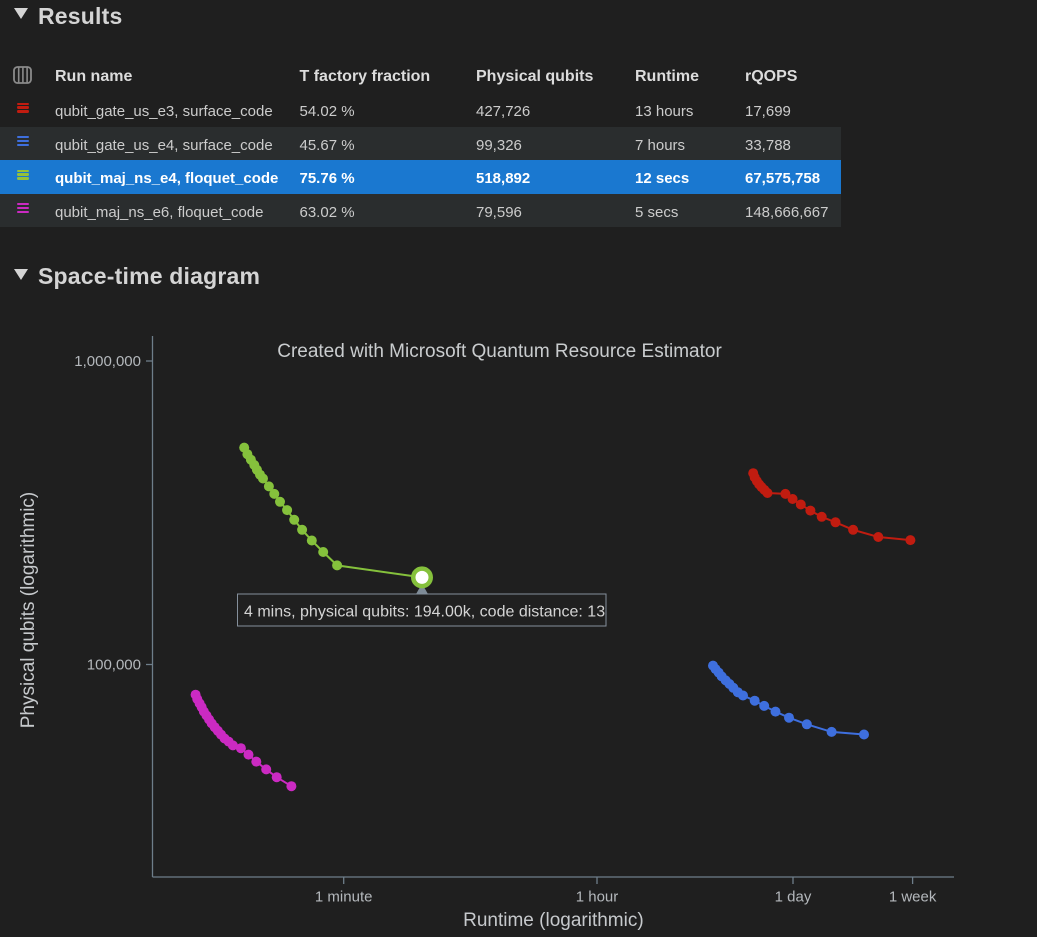  What do you see at coordinates (553, 920) in the screenshot?
I see `svg-text: Runtime (logarithmic)` at bounding box center [553, 920].